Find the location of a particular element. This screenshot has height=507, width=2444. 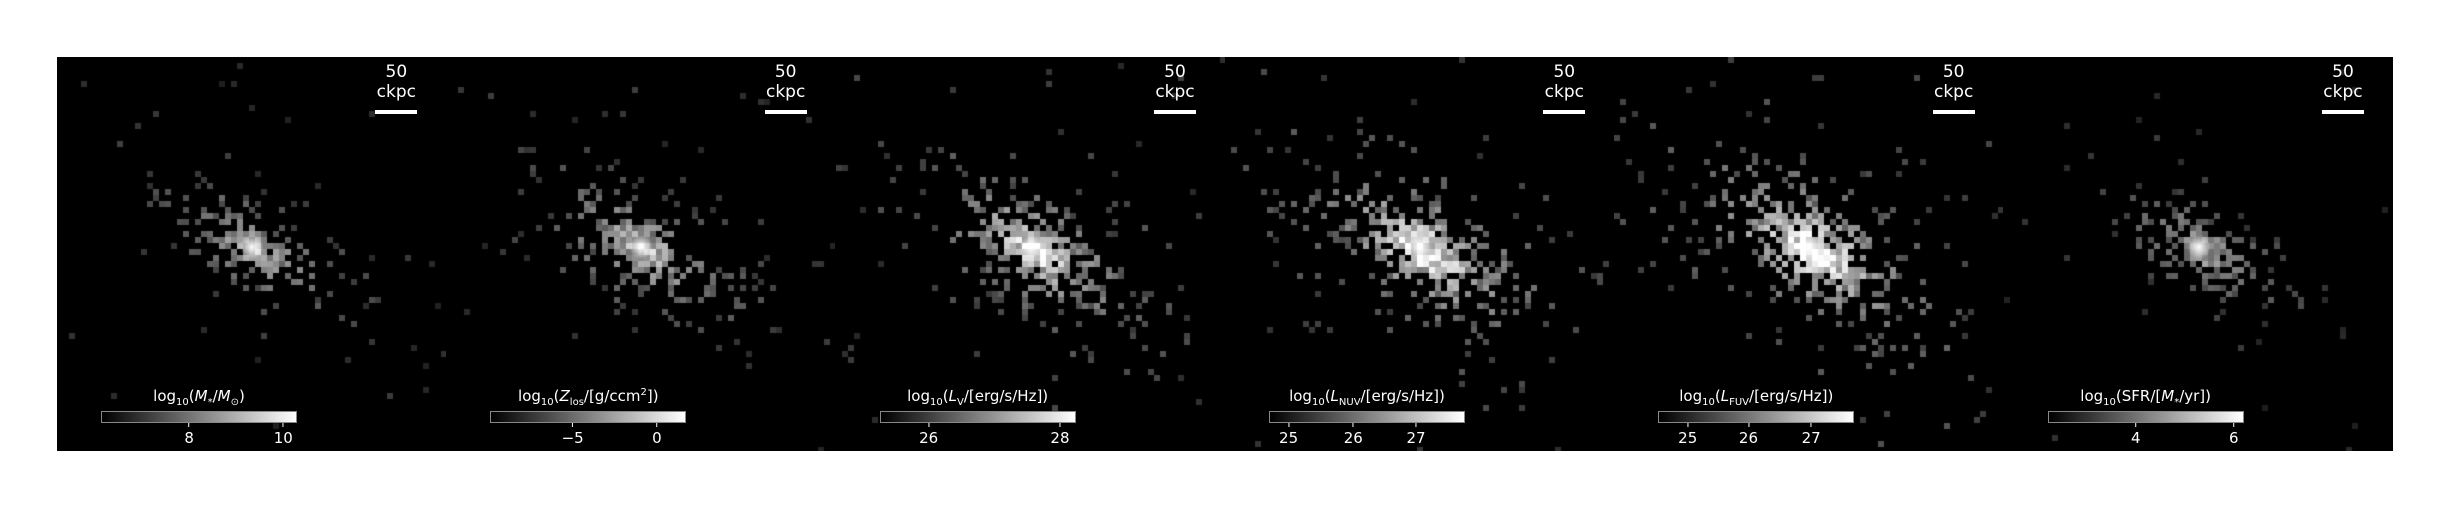

panel-v-band: 50 ckpc log10(LV/[erg/s/Hz]) 26 28 is located at coordinates (1030, 254).